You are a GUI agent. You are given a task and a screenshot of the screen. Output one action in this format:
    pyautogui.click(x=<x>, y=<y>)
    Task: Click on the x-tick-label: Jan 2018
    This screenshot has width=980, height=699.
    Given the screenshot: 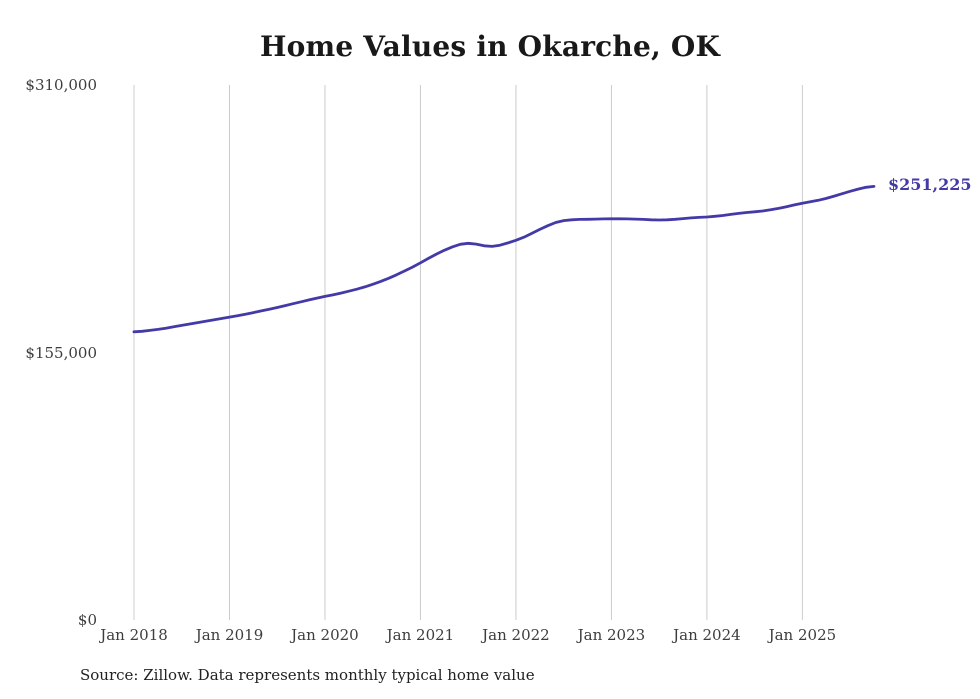 What is the action you would take?
    pyautogui.click(x=134, y=635)
    